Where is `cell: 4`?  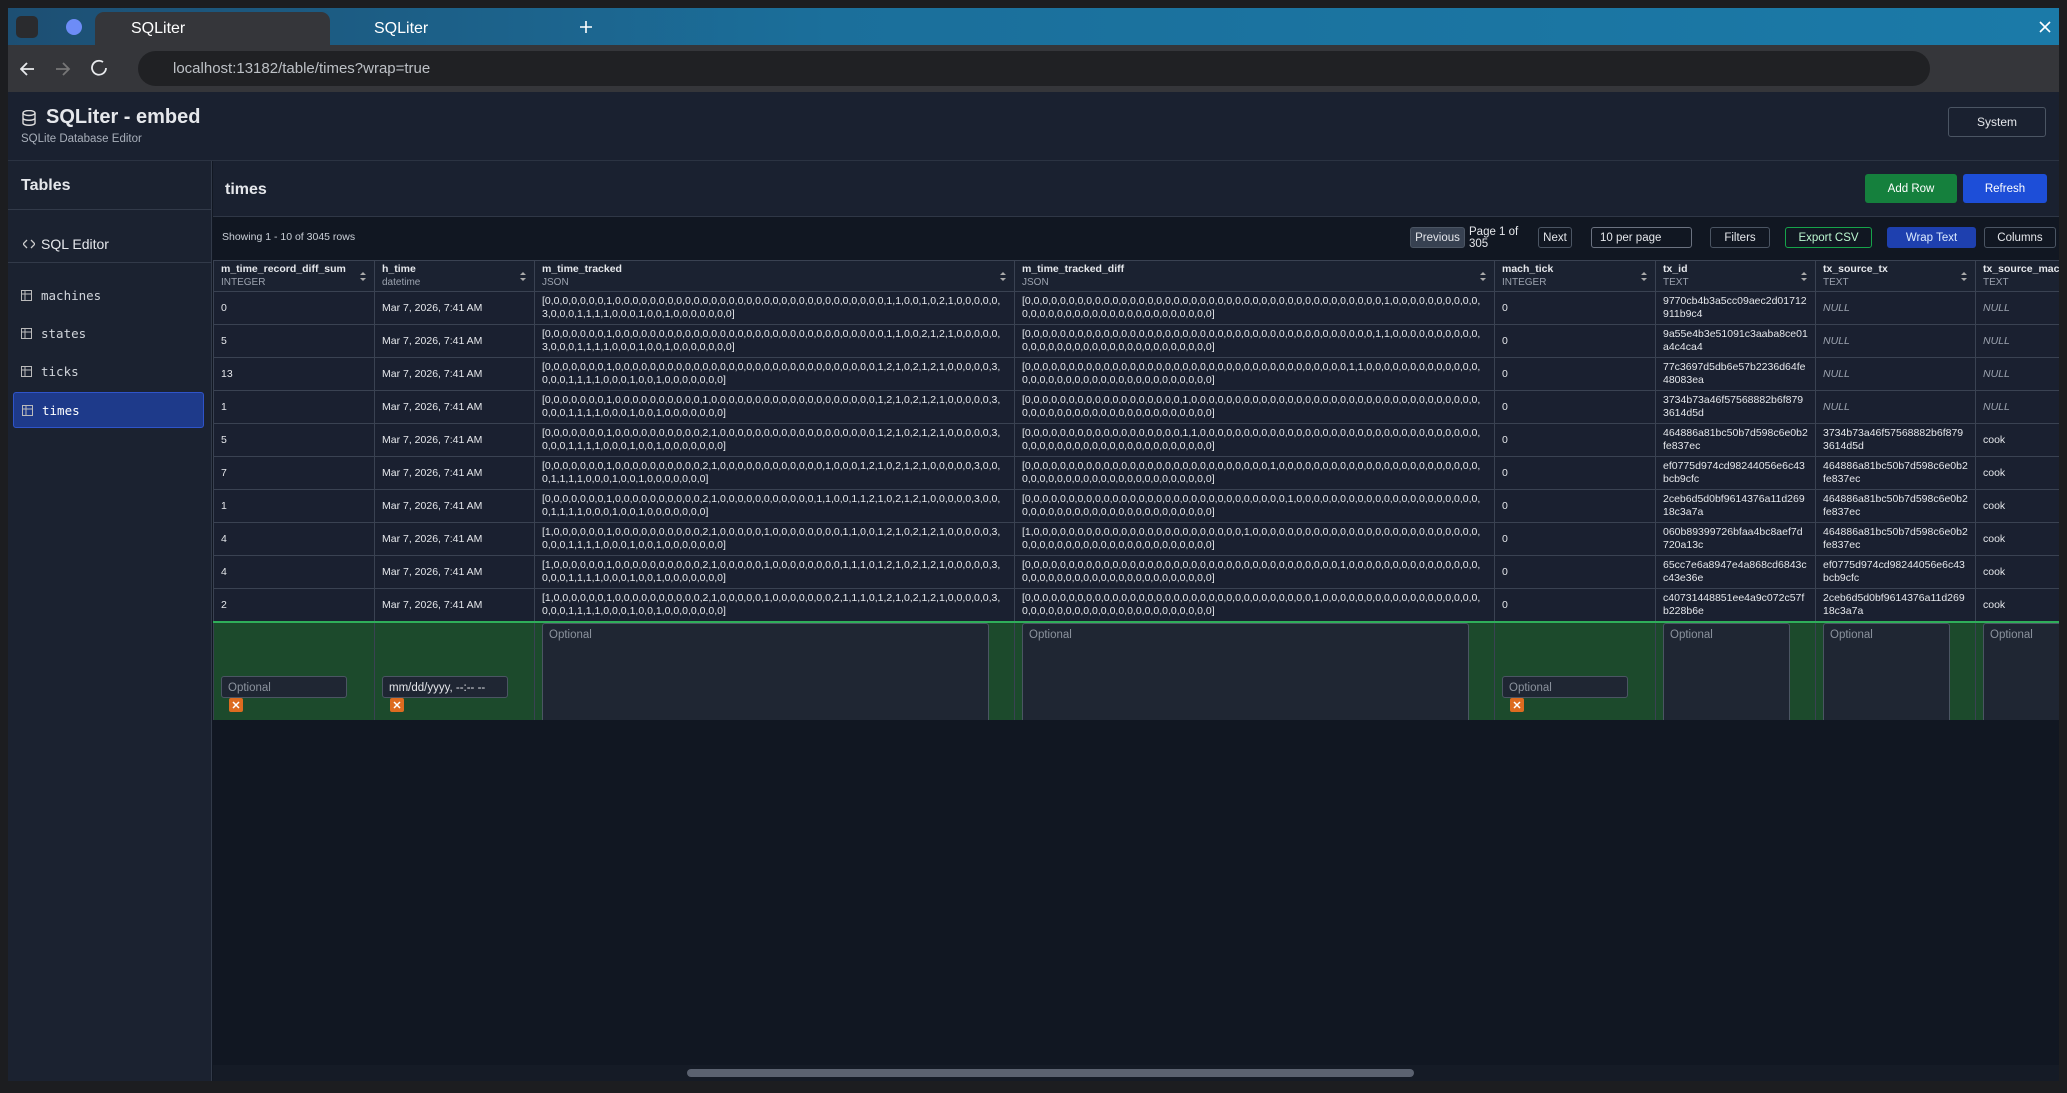
cell: 4 is located at coordinates (294, 539).